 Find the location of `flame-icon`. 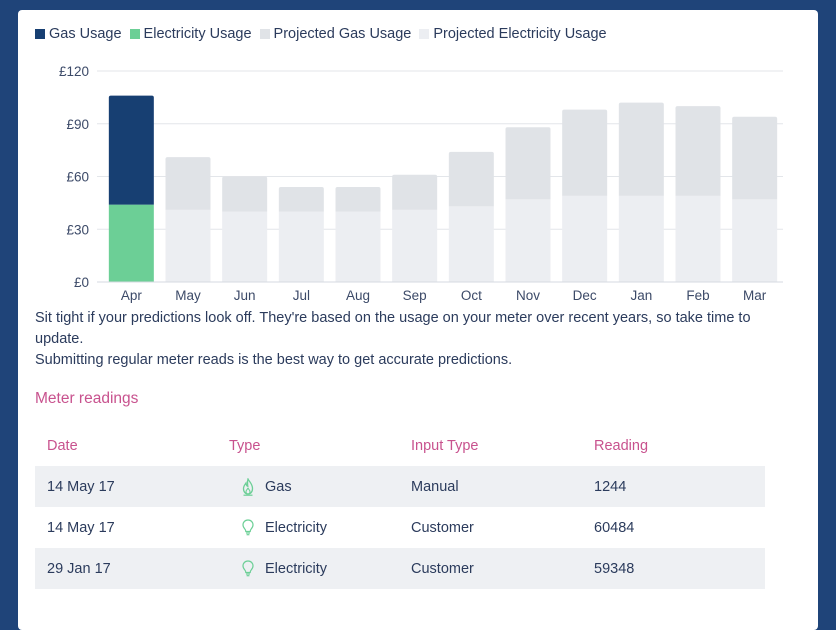

flame-icon is located at coordinates (248, 486).